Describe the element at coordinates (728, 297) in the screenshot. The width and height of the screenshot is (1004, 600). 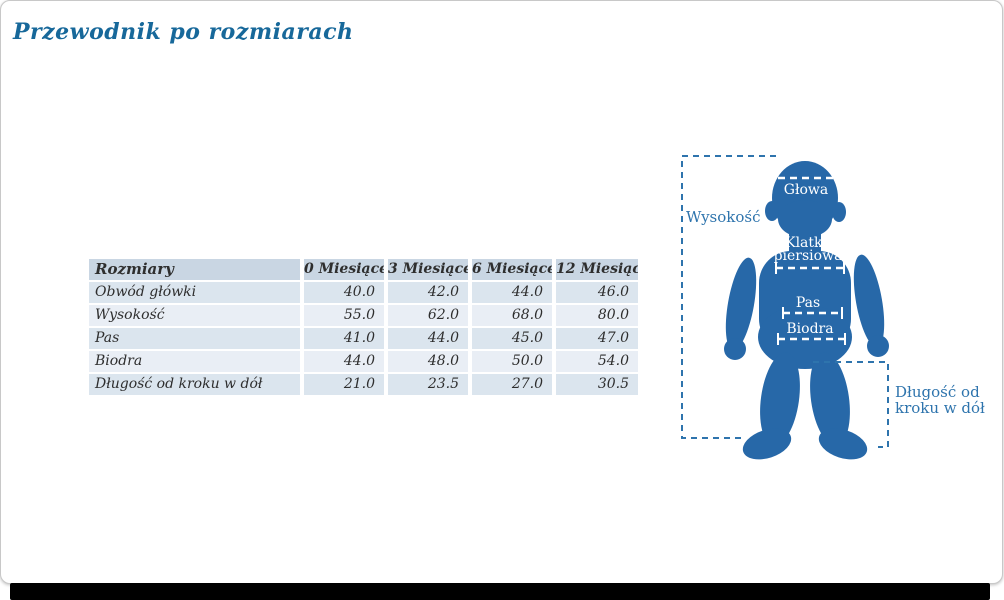
I see `height-bracket` at that location.